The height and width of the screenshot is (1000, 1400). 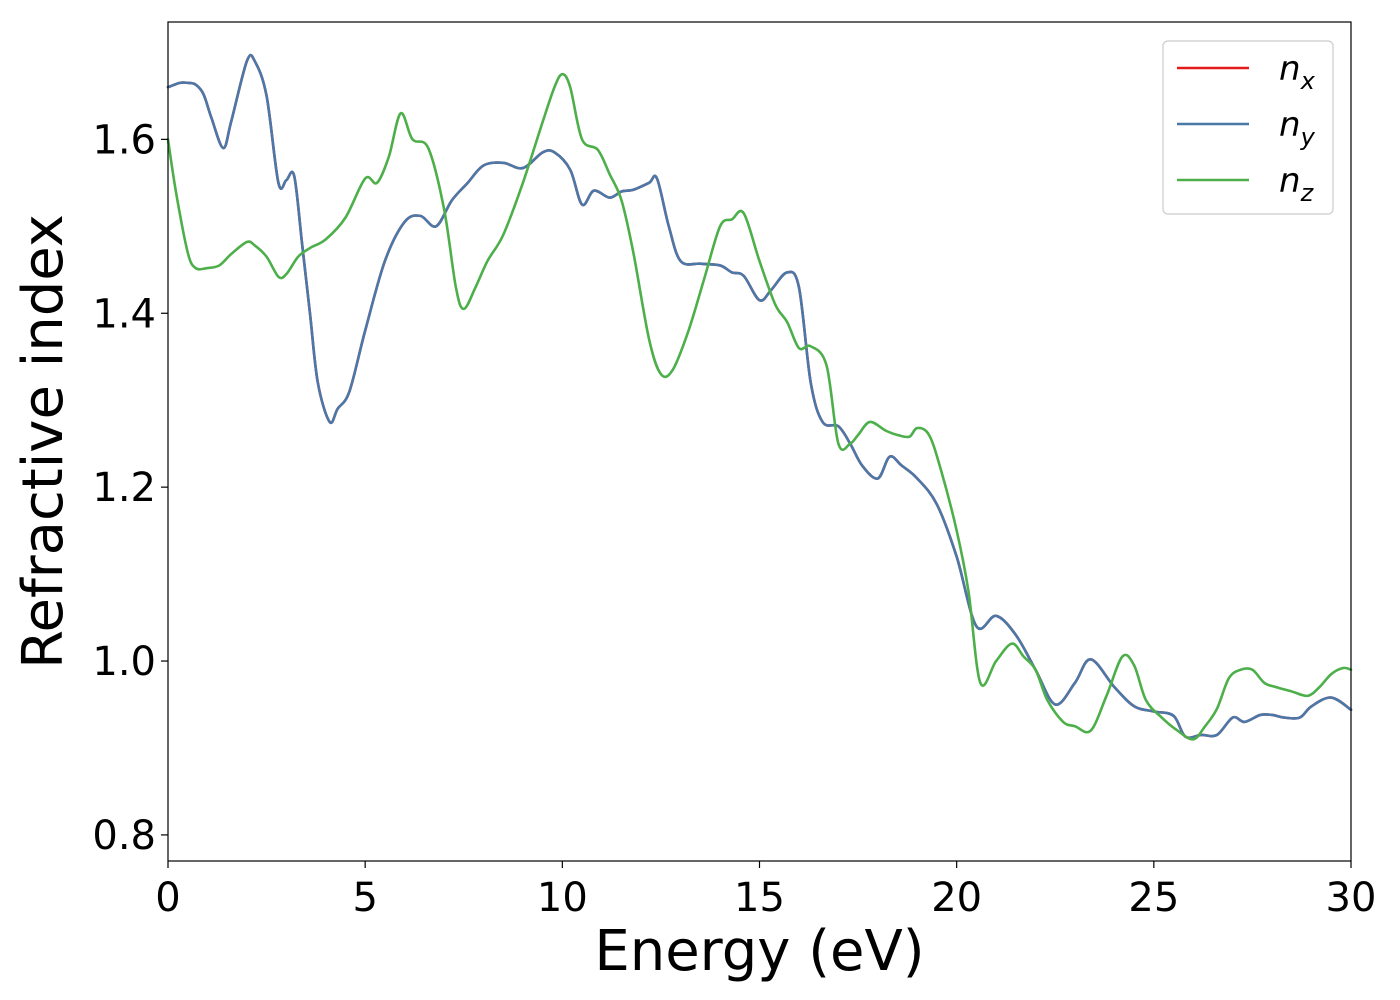 I want to click on legend-label-subscript: z, so click(x=1307, y=193).